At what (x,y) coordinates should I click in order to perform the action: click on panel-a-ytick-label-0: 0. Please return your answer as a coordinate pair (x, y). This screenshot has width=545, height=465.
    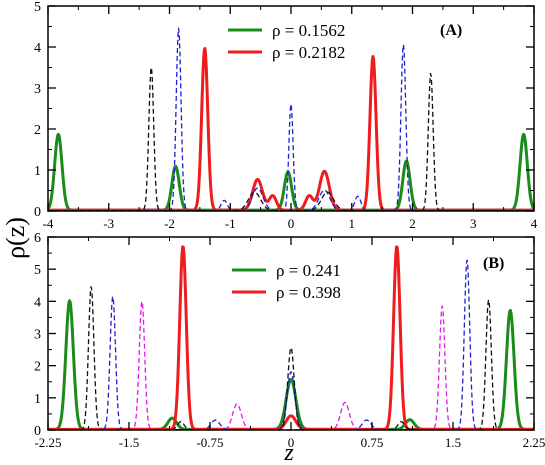
    Looking at the image, I should click on (37, 212).